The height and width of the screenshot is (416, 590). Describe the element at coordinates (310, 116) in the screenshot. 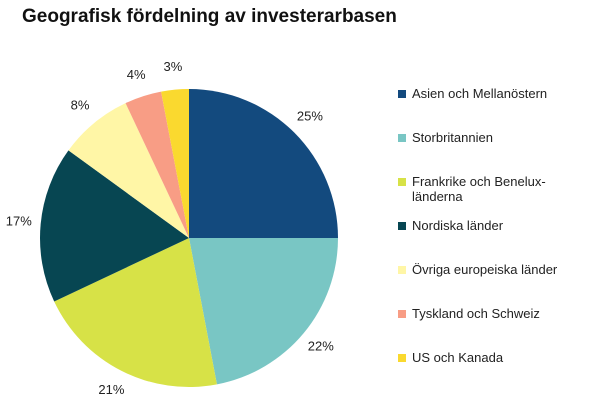

I see `slice-label-1: 25%` at that location.